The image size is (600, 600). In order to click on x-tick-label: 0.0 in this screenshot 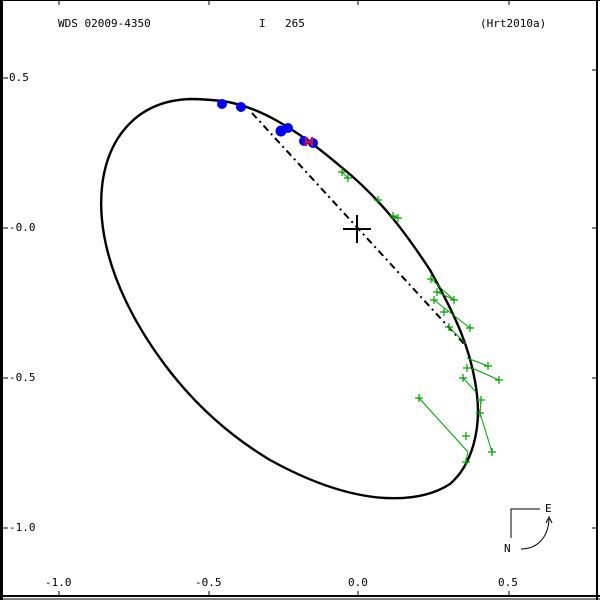, I will do `click(358, 582)`.